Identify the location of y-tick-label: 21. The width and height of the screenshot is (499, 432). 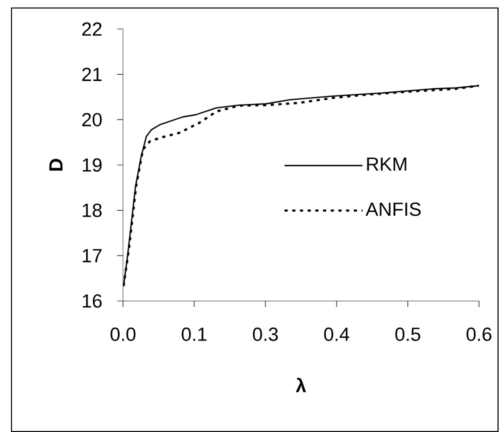
(92, 74).